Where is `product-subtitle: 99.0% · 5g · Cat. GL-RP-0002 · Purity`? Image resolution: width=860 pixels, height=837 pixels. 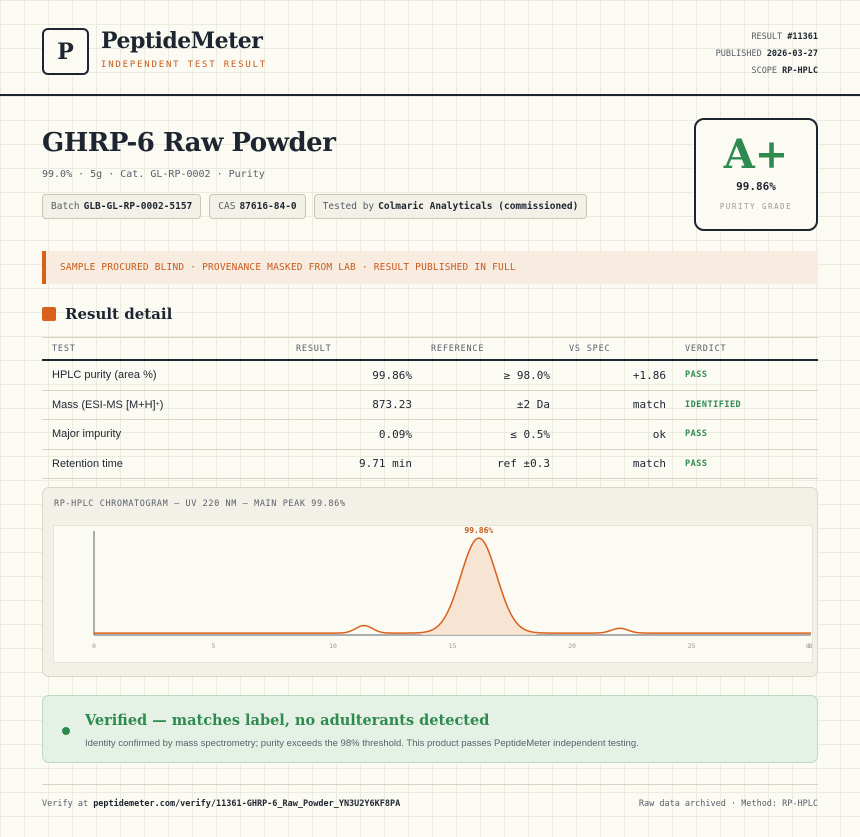 product-subtitle: 99.0% · 5g · Cat. GL-RP-0002 · Purity is located at coordinates (153, 174).